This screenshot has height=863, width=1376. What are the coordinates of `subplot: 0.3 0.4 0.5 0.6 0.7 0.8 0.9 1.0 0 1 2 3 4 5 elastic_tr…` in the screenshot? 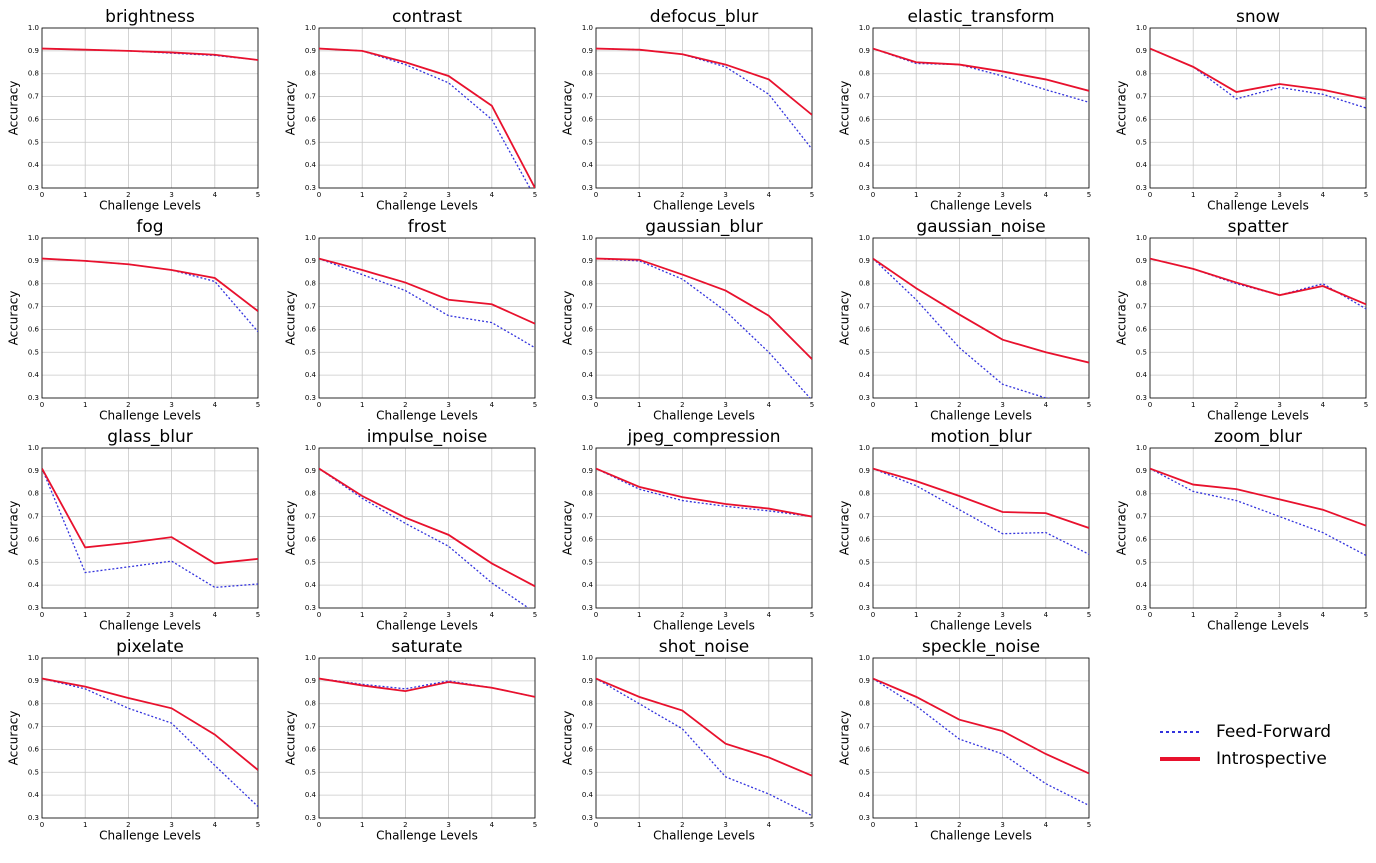 It's located at (965, 110).